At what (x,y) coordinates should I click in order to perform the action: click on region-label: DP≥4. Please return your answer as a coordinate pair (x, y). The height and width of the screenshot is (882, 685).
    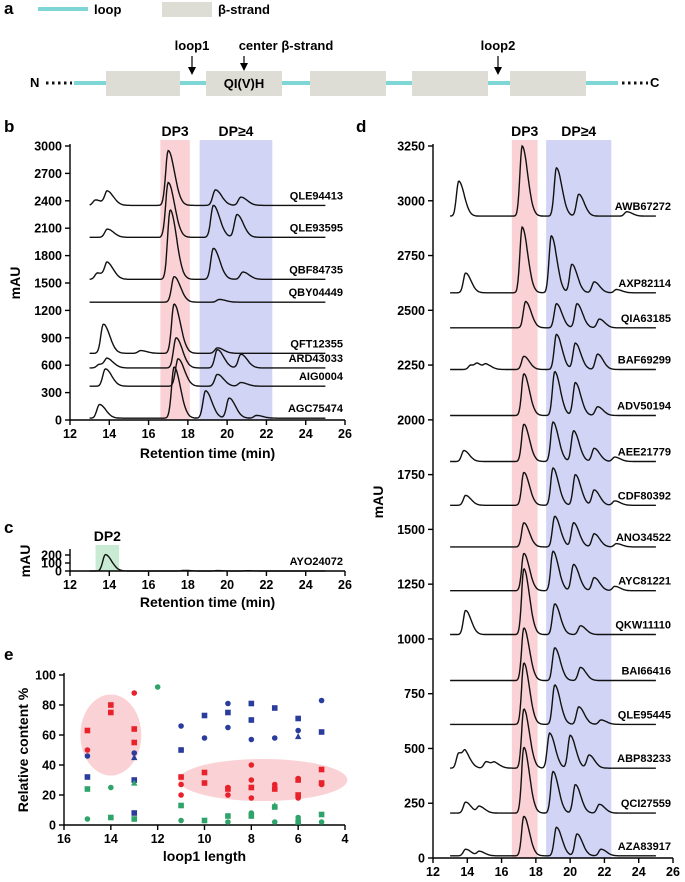
    Looking at the image, I should click on (578, 131).